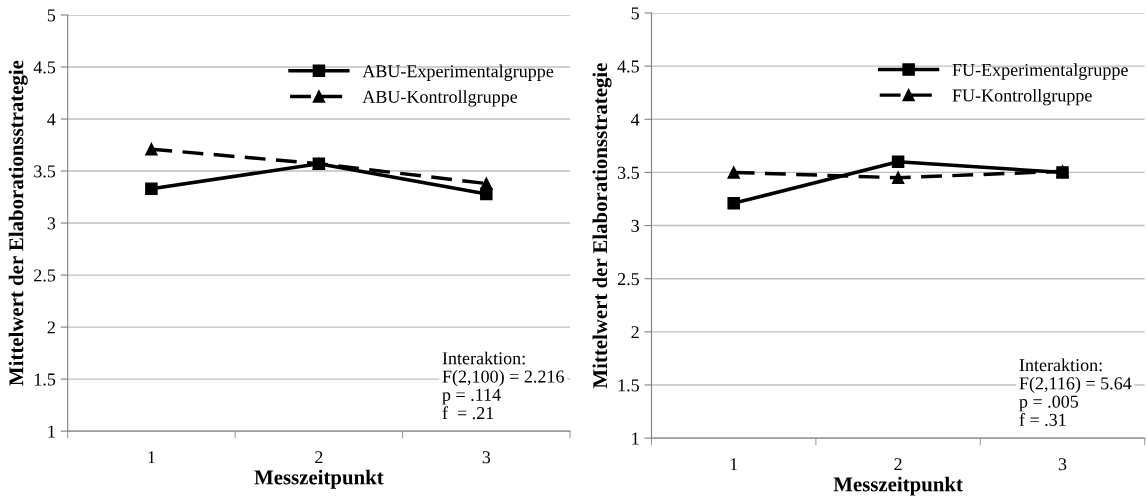 Image resolution: width=1147 pixels, height=499 pixels. What do you see at coordinates (458, 73) in the screenshot?
I see `legend-label: ABU-Experimentalgruppe` at bounding box center [458, 73].